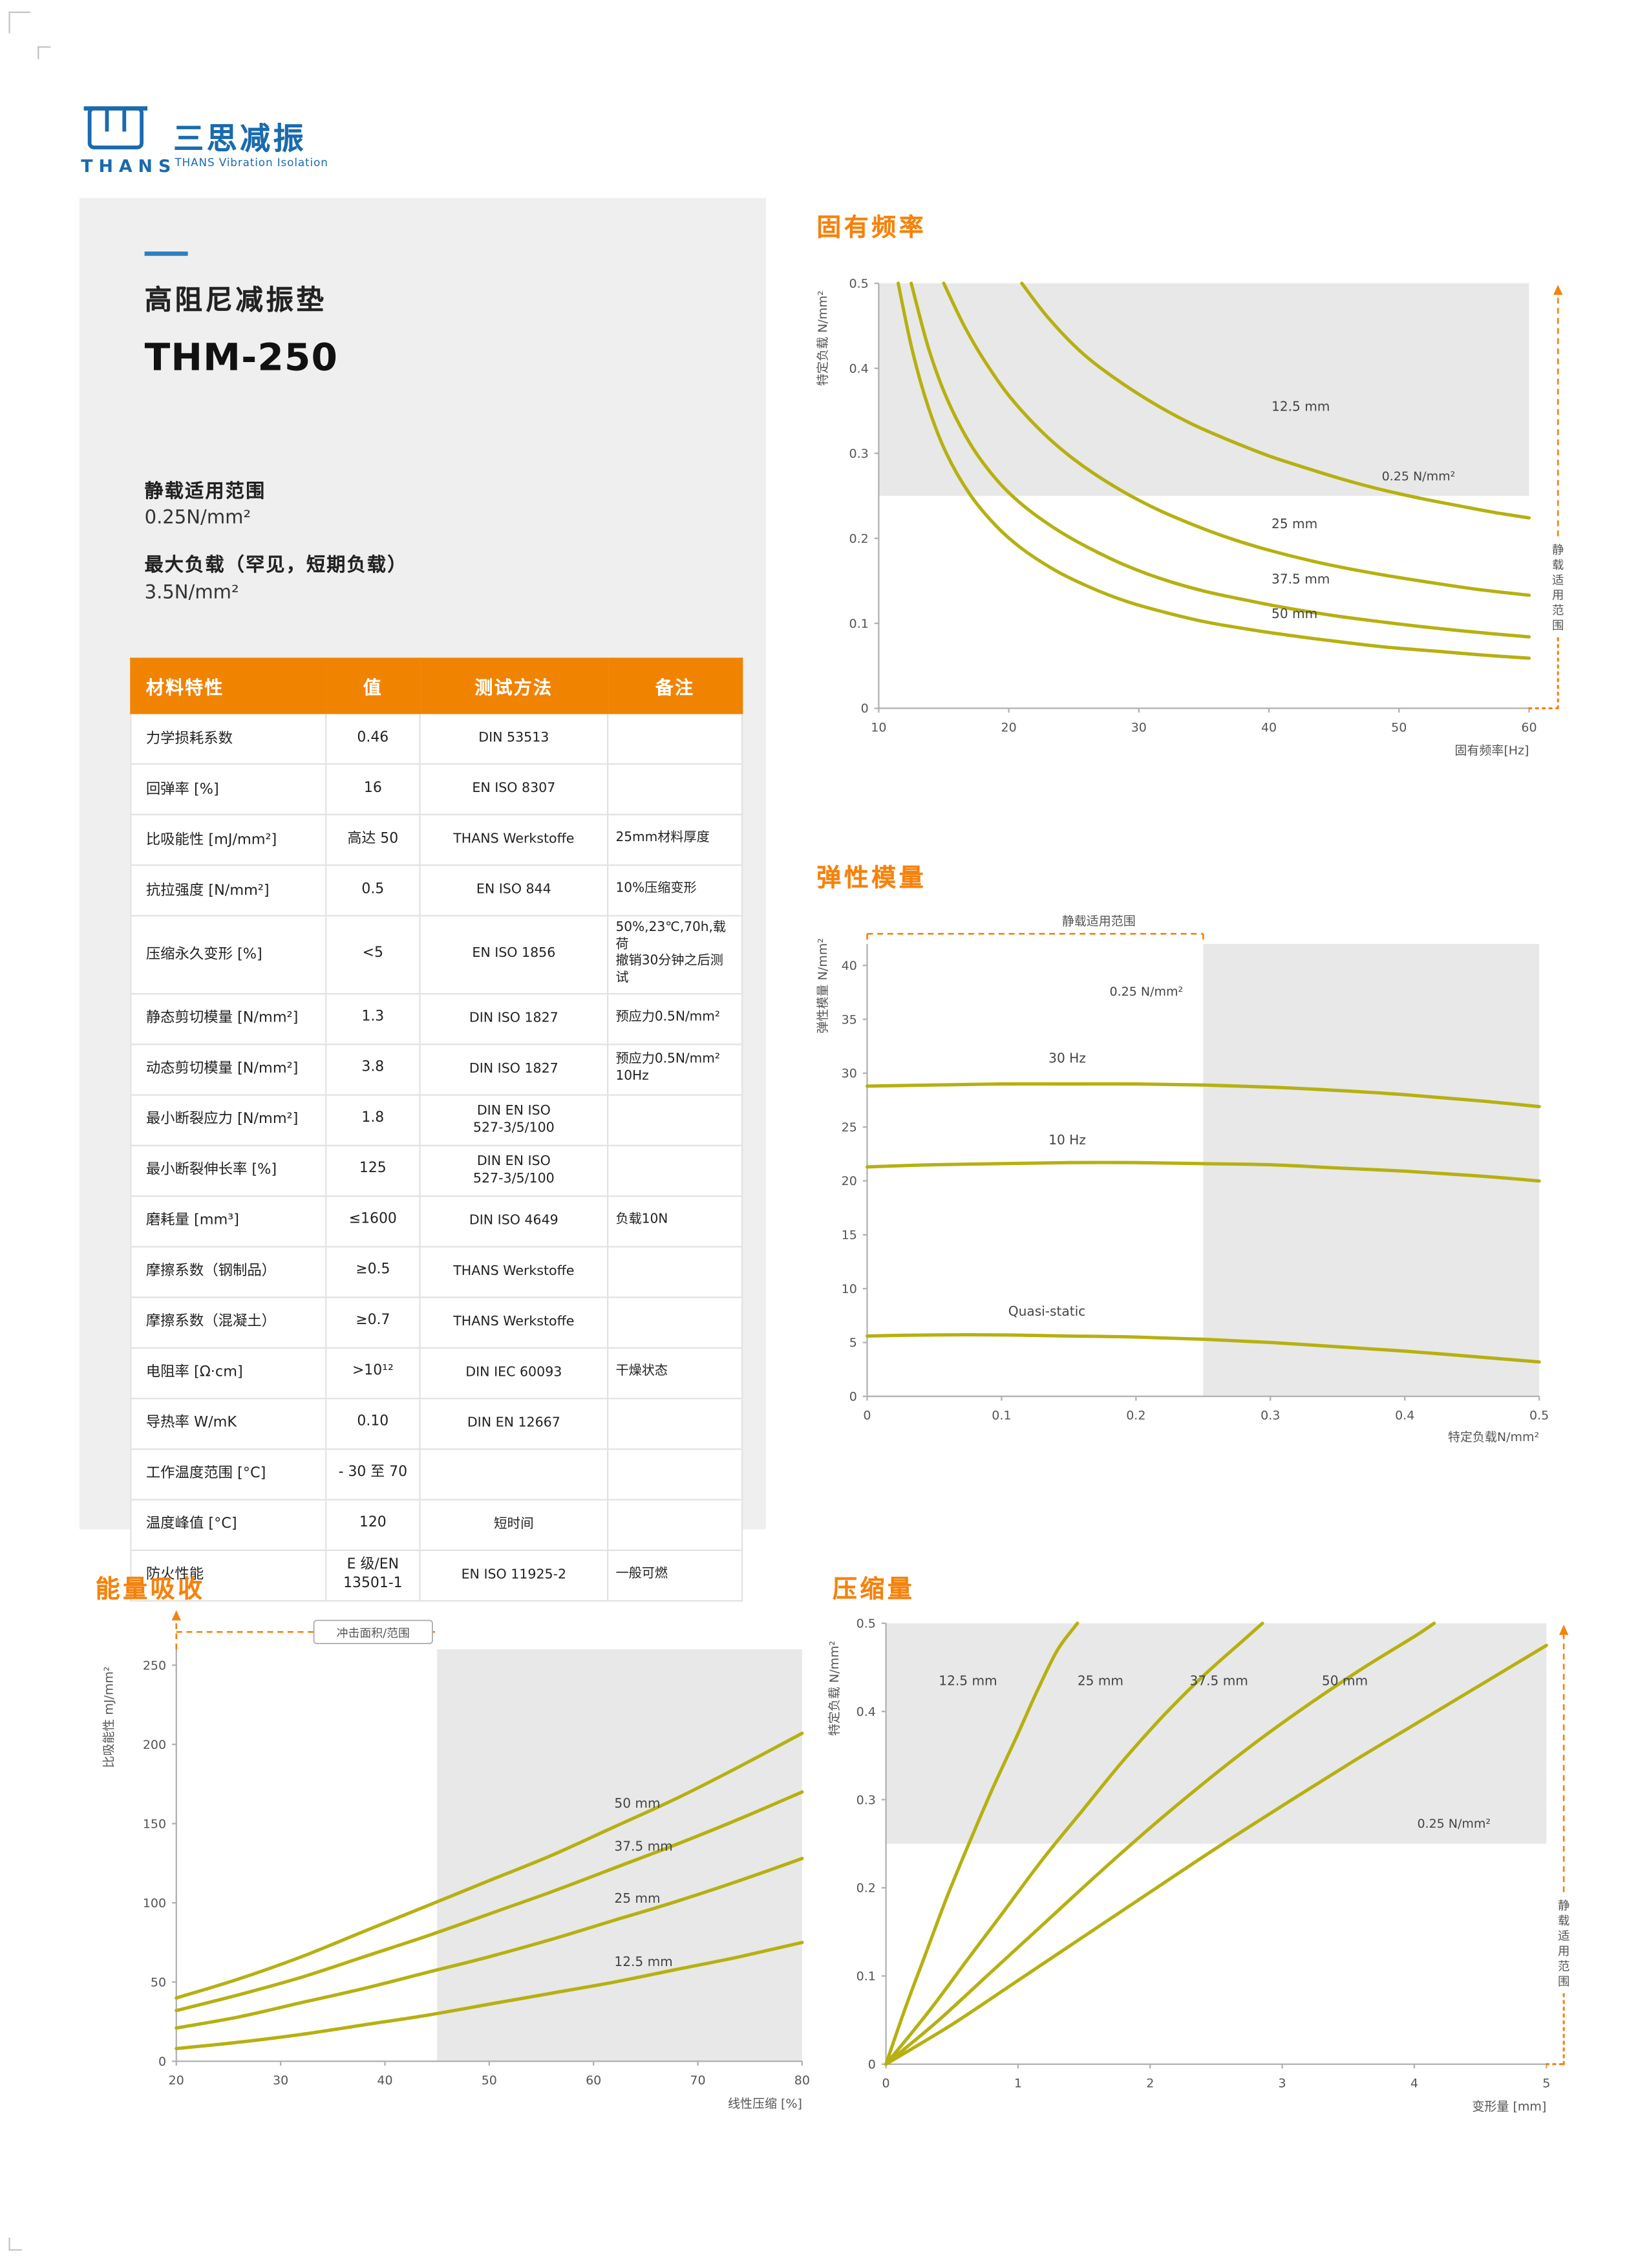 The width and height of the screenshot is (1649, 2268). What do you see at coordinates (228, 891) in the screenshot?
I see `cell-property: 抗拉强度 [N/mm²]` at bounding box center [228, 891].